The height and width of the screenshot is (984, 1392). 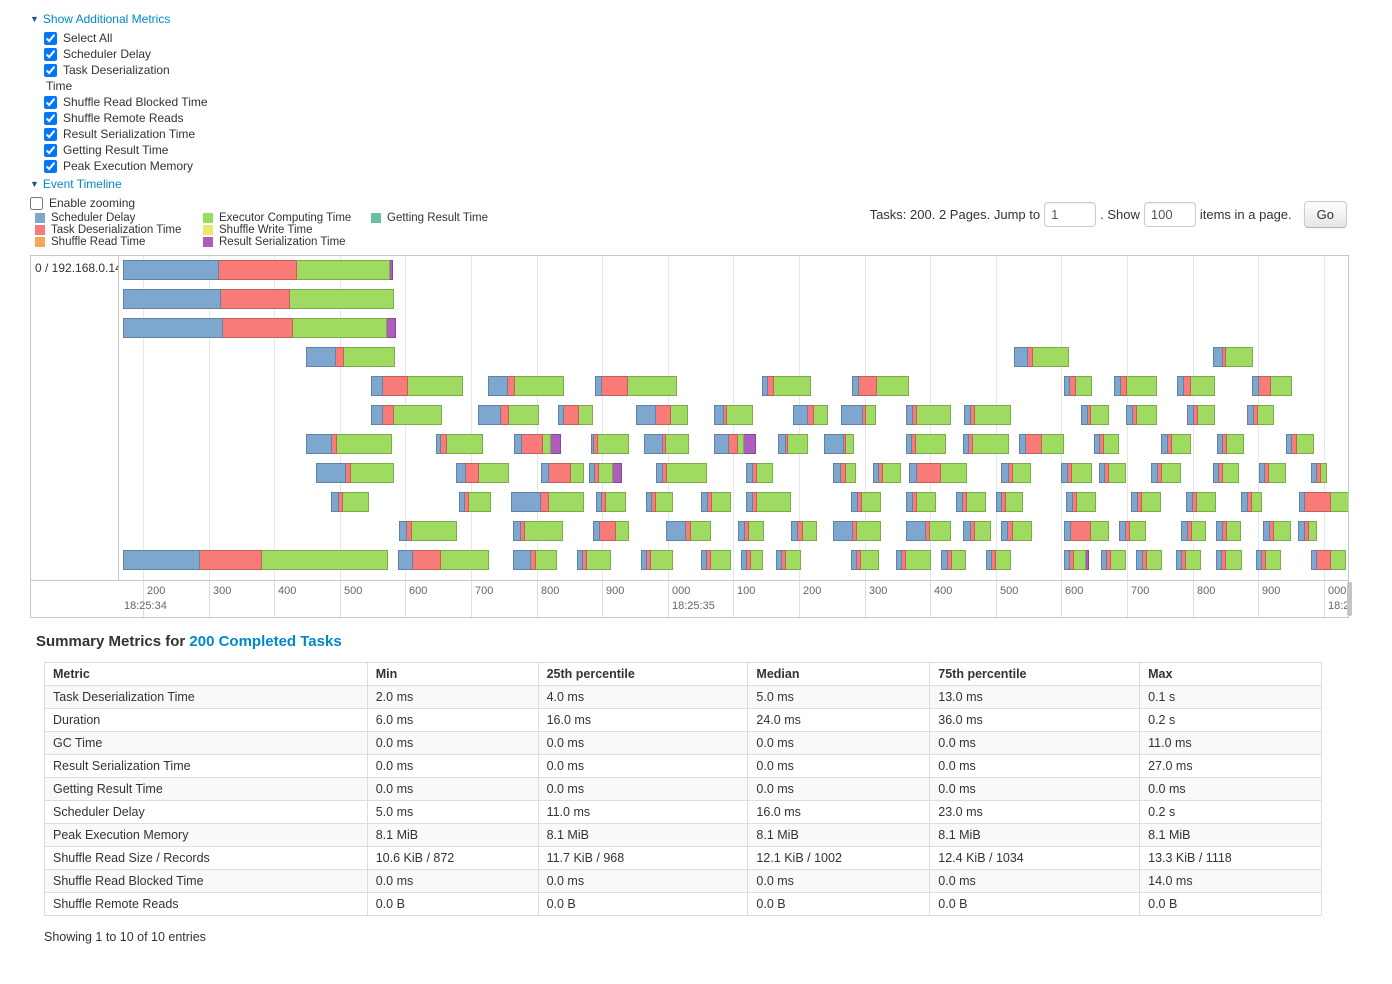 I want to click on horizontal-scrollbar-thumb, so click(x=1349, y=599).